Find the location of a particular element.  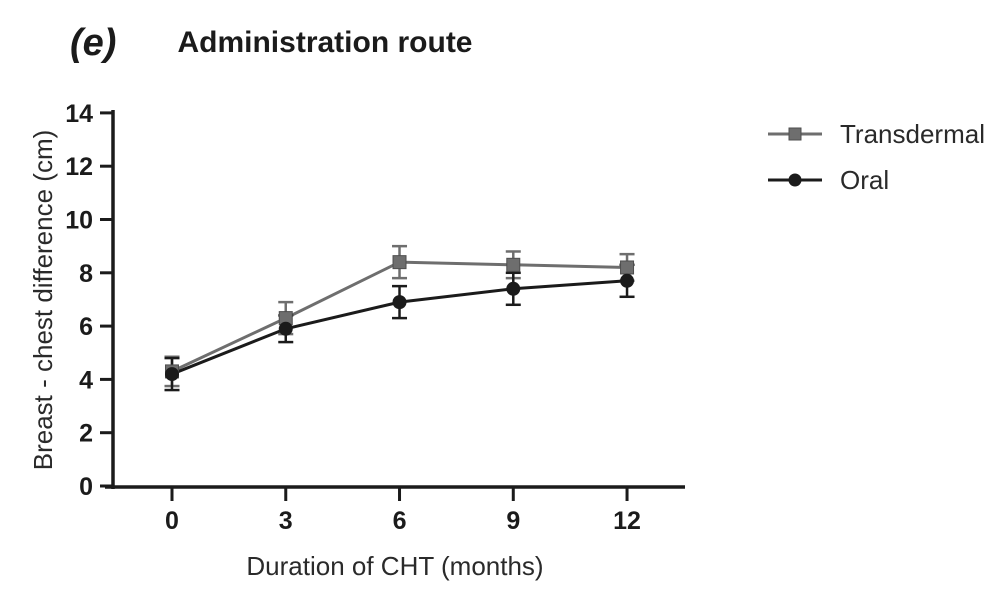

x-ticks: 0 3 6 9 12 is located at coordinates (403, 511).